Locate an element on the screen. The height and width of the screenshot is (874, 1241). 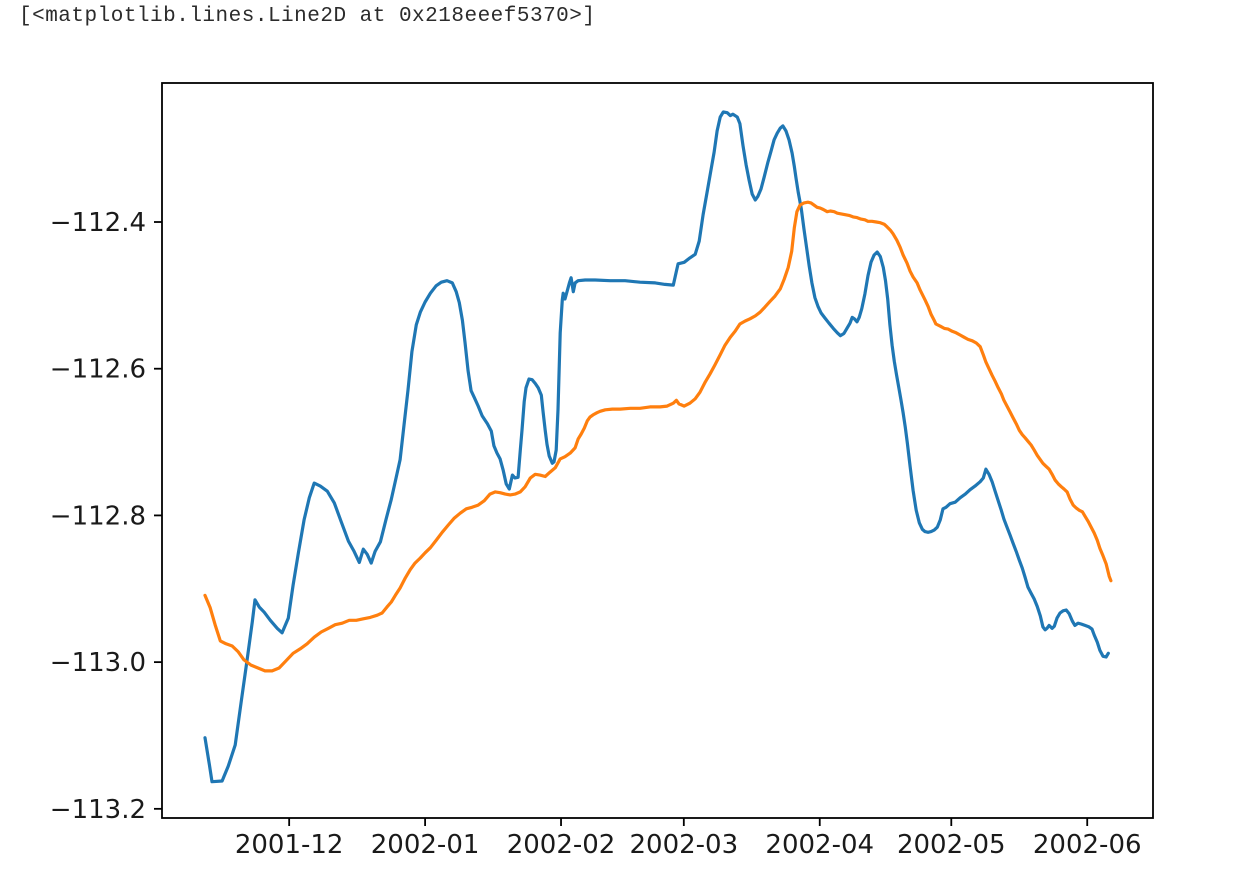
x-tick-label: 2001-12 is located at coordinates (289, 845).